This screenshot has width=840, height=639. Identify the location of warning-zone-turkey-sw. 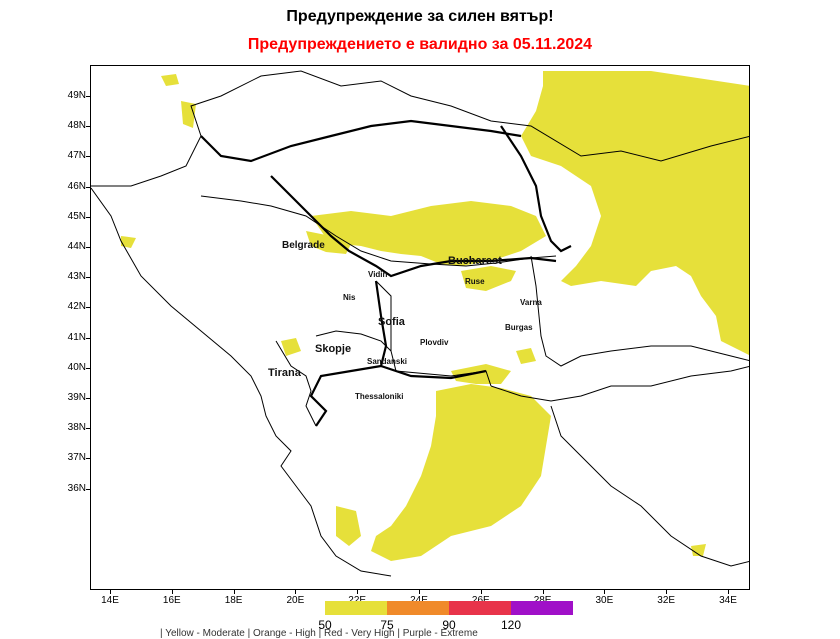
(698, 550).